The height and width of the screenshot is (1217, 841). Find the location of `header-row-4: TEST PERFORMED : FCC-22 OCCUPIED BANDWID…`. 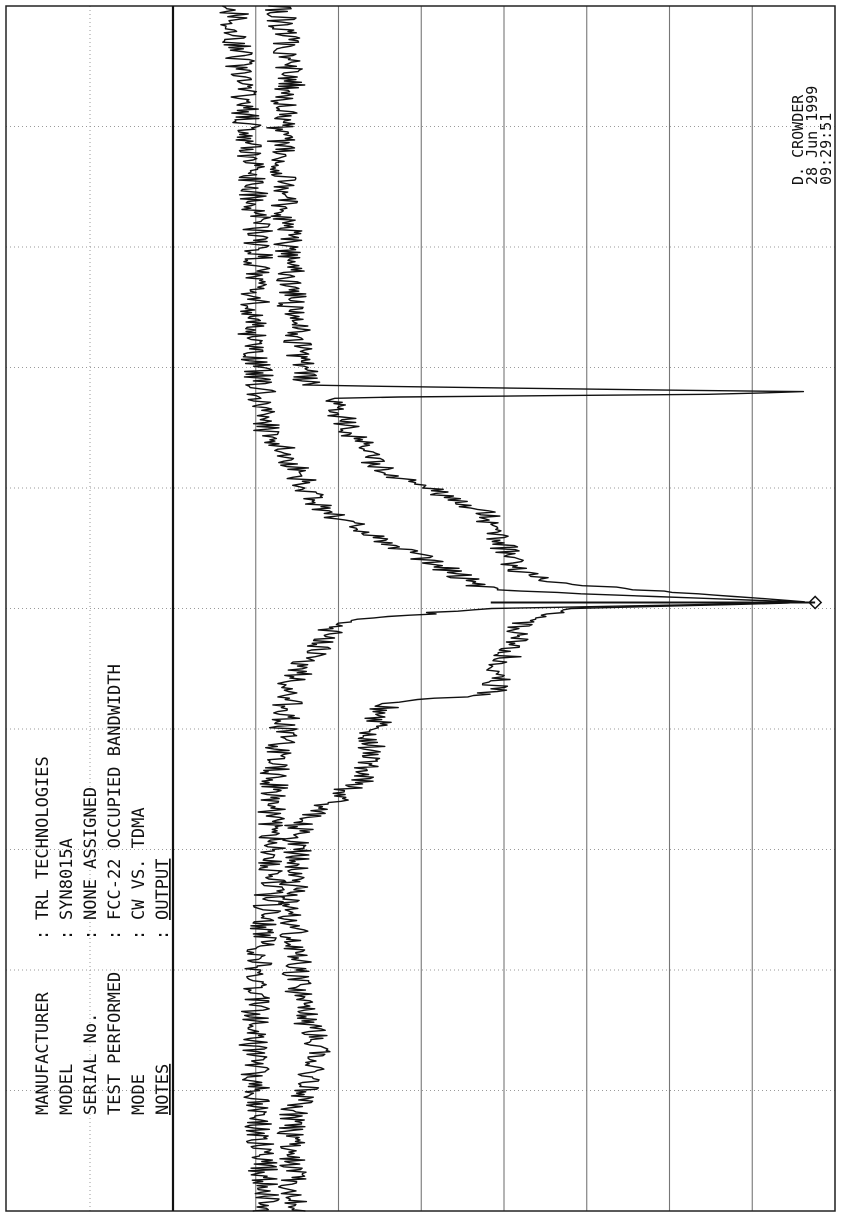

header-row-4: TEST PERFORMED : FCC-22 OCCUPIED BANDWID… is located at coordinates (115, 889).